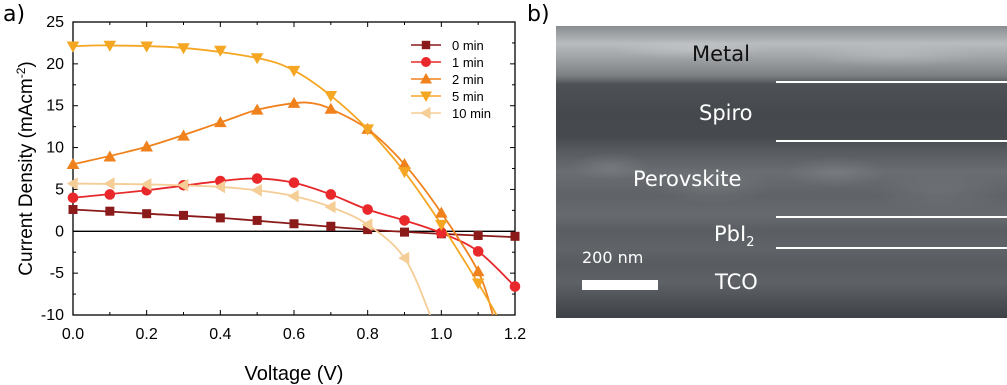  What do you see at coordinates (252, 248) in the screenshot?
I see `series-line-10-min` at bounding box center [252, 248].